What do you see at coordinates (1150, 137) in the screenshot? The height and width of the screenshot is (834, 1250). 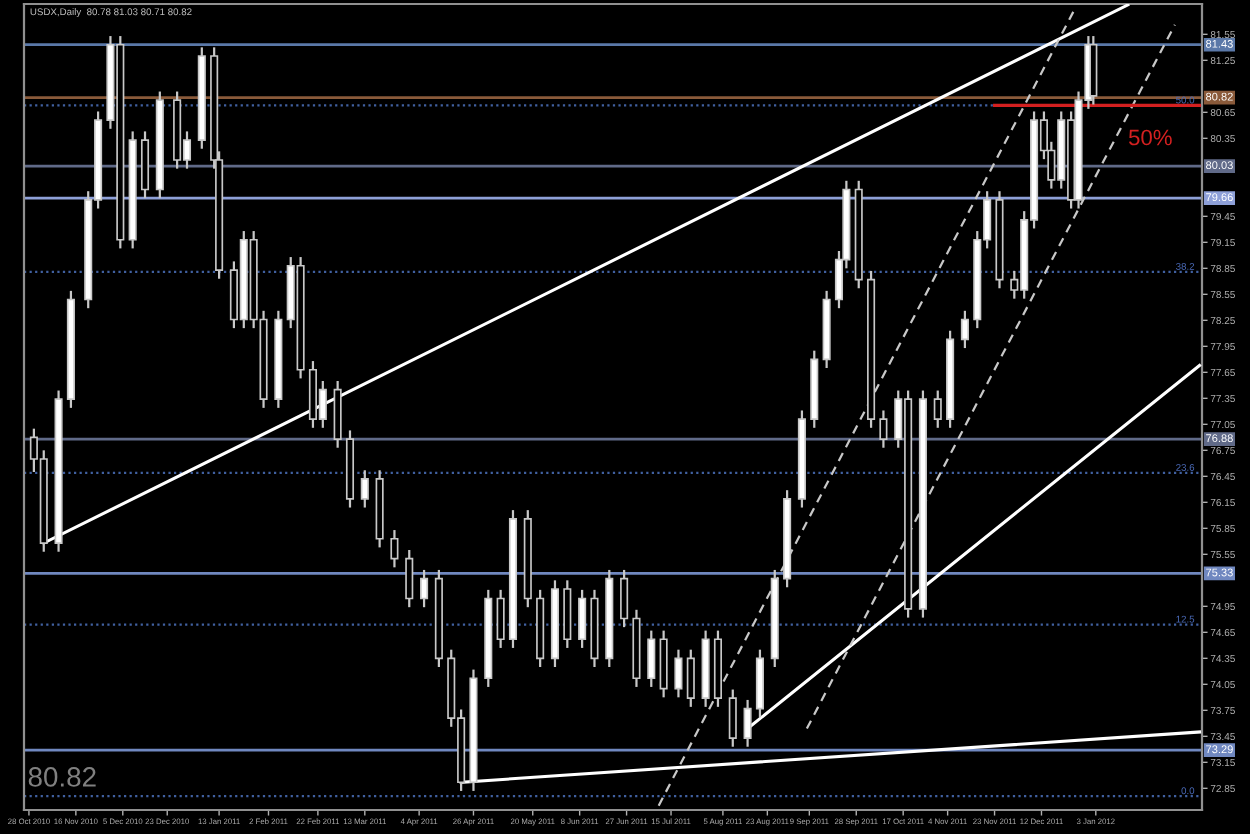 I see `annotation: 50%` at bounding box center [1150, 137].